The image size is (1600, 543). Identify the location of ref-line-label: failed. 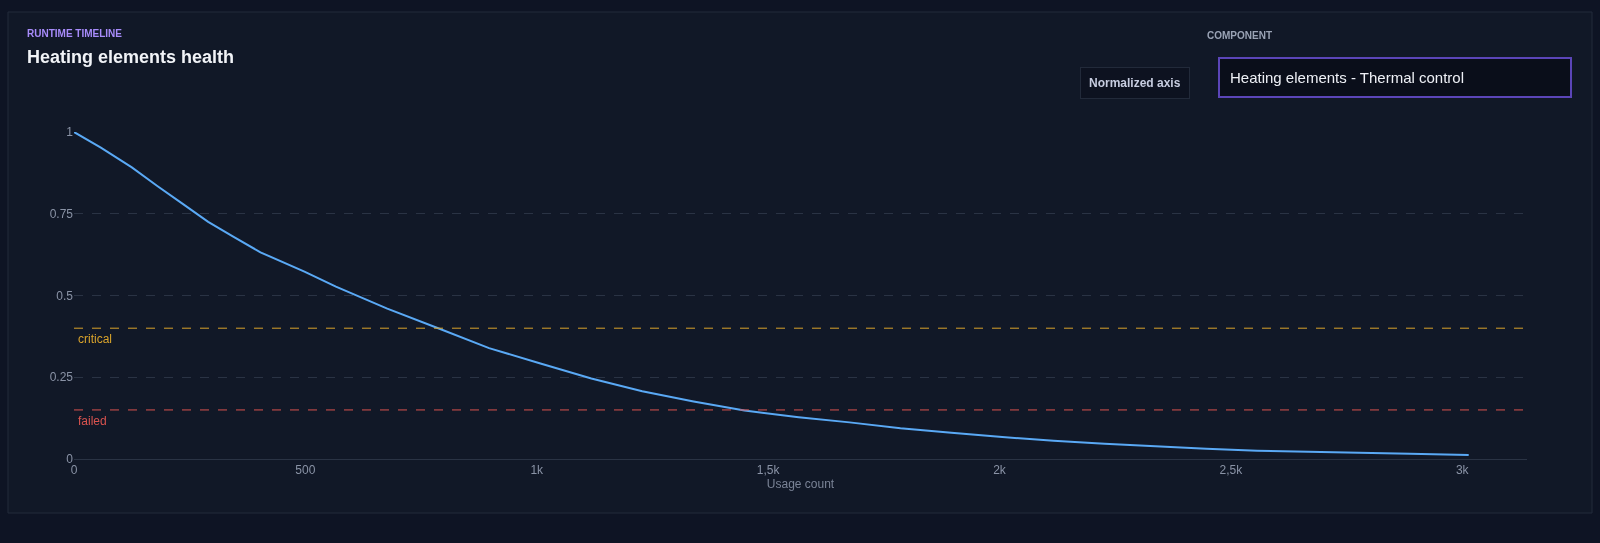
(92, 421).